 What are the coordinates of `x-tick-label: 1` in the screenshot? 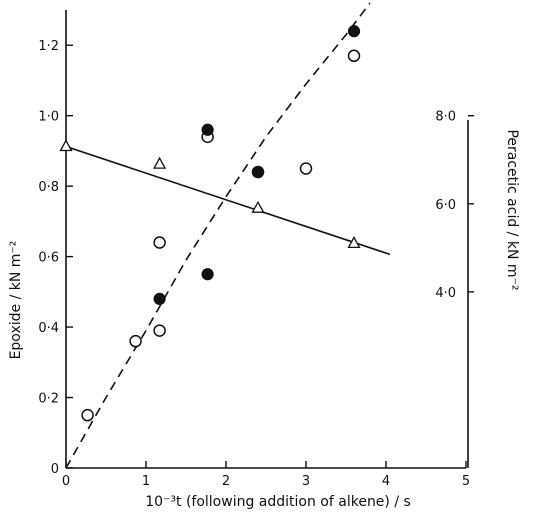 It's located at (146, 481).